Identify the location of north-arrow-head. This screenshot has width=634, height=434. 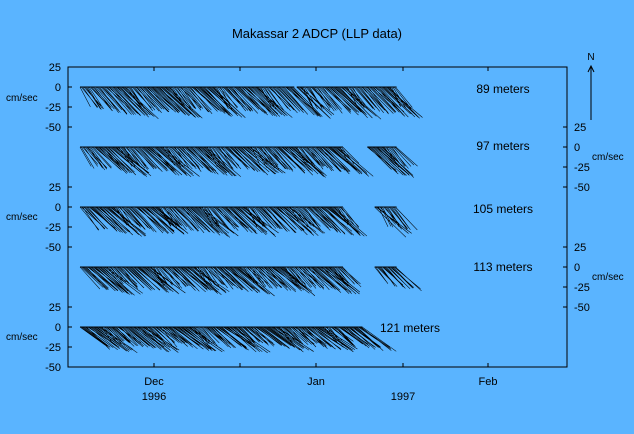
(591, 68).